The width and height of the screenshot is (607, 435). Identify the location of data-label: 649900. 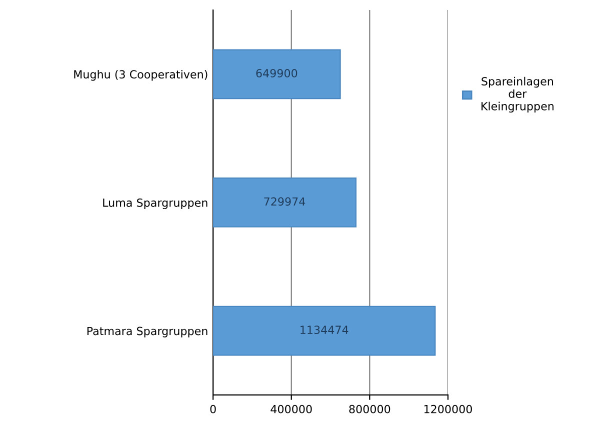
(277, 73).